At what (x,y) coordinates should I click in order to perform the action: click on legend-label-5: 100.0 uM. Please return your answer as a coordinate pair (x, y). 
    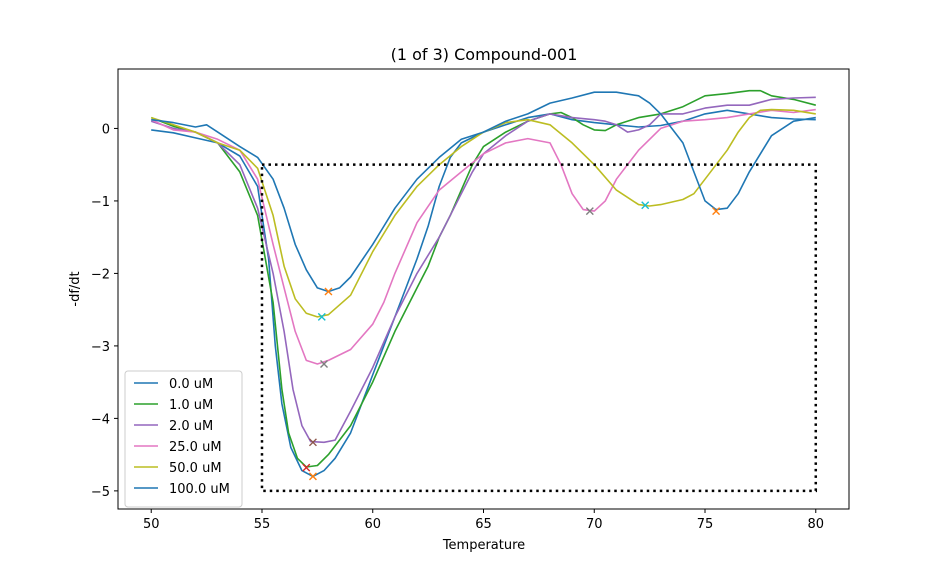
    Looking at the image, I should click on (199, 489).